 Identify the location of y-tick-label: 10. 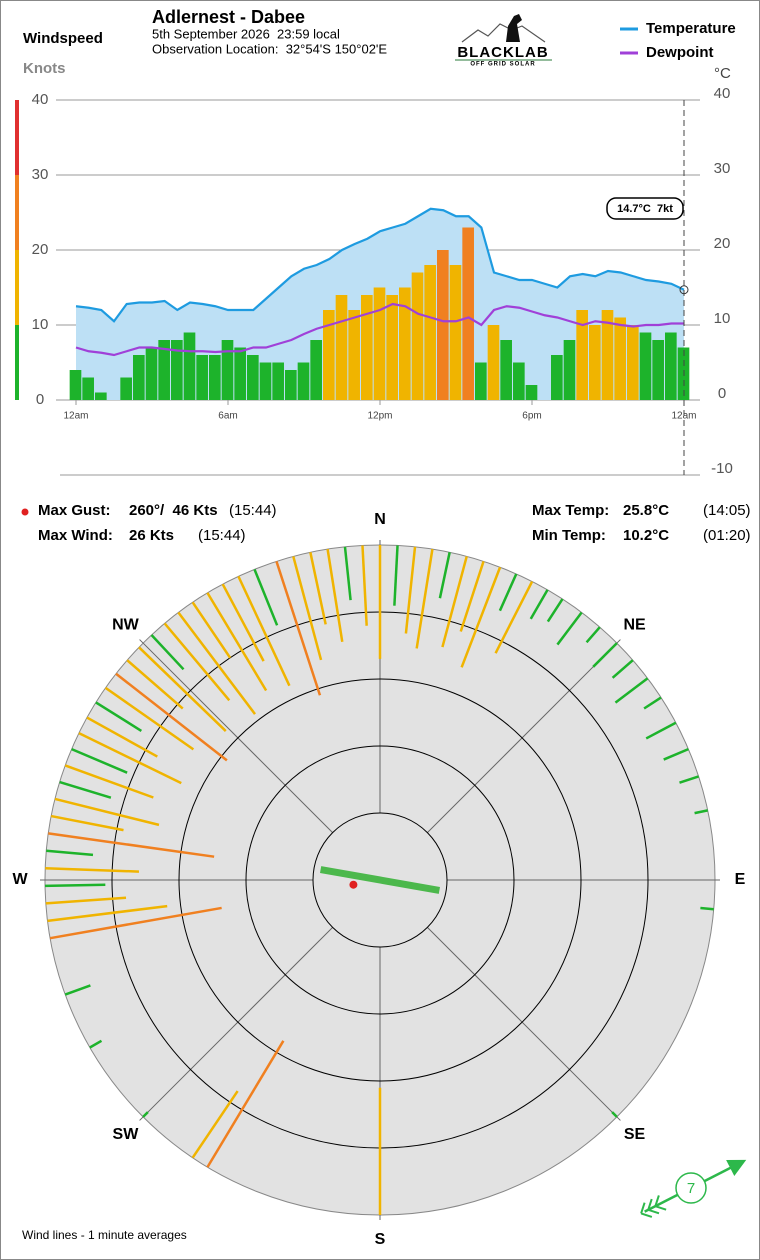
(40, 324).